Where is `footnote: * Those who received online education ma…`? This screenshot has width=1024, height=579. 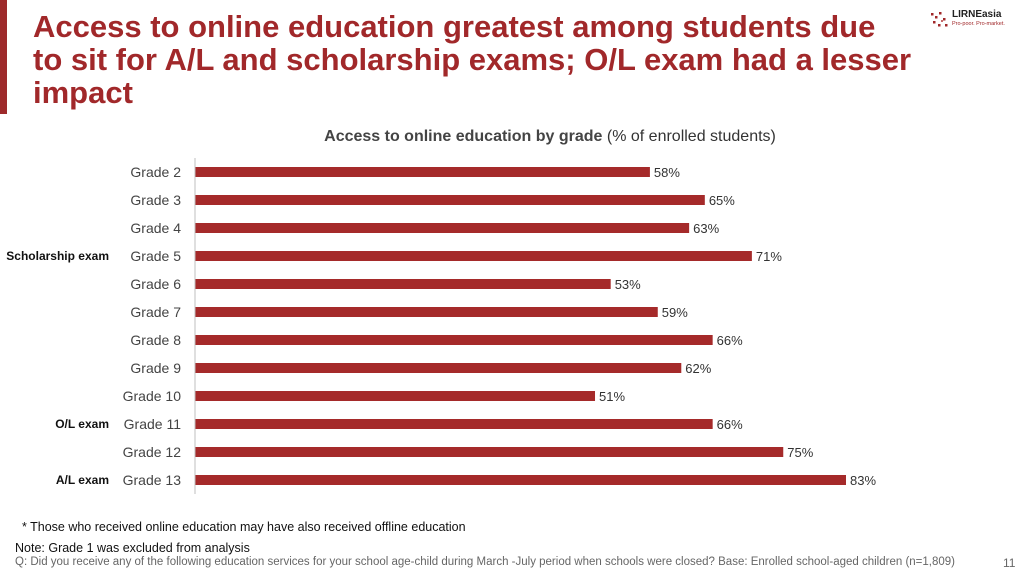
footnote: * Those who received online education ma… is located at coordinates (244, 527).